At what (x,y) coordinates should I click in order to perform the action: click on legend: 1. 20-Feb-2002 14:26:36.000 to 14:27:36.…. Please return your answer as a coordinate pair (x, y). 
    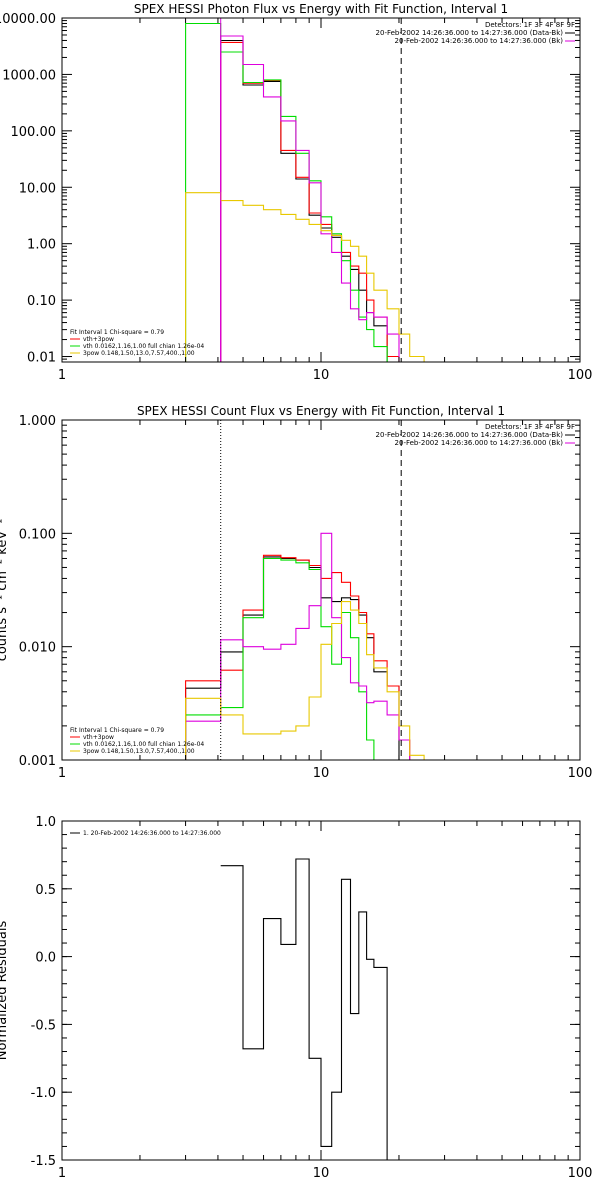
    Looking at the image, I should click on (145, 833).